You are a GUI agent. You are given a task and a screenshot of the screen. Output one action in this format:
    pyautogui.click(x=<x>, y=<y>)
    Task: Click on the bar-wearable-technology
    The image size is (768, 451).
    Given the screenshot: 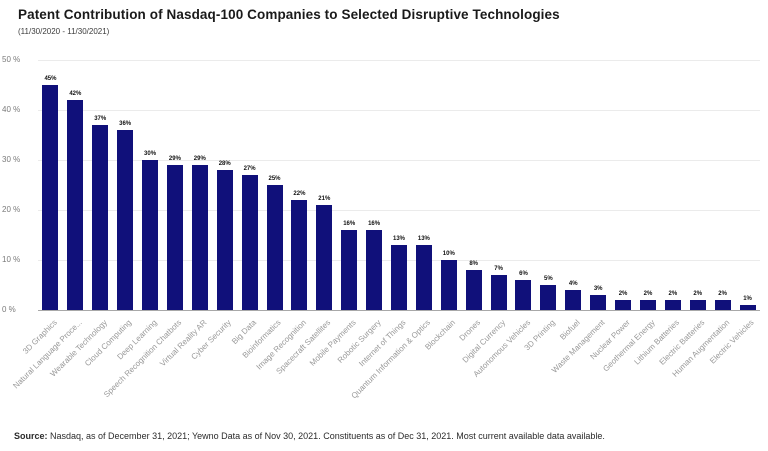 What is the action you would take?
    pyautogui.click(x=100, y=217)
    